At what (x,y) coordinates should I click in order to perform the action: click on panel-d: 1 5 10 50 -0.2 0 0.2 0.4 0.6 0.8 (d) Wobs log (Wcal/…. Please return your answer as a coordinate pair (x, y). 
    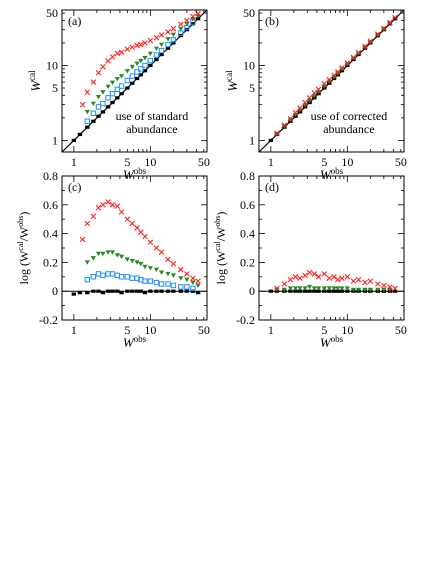
    Looking at the image, I should click on (310, 259).